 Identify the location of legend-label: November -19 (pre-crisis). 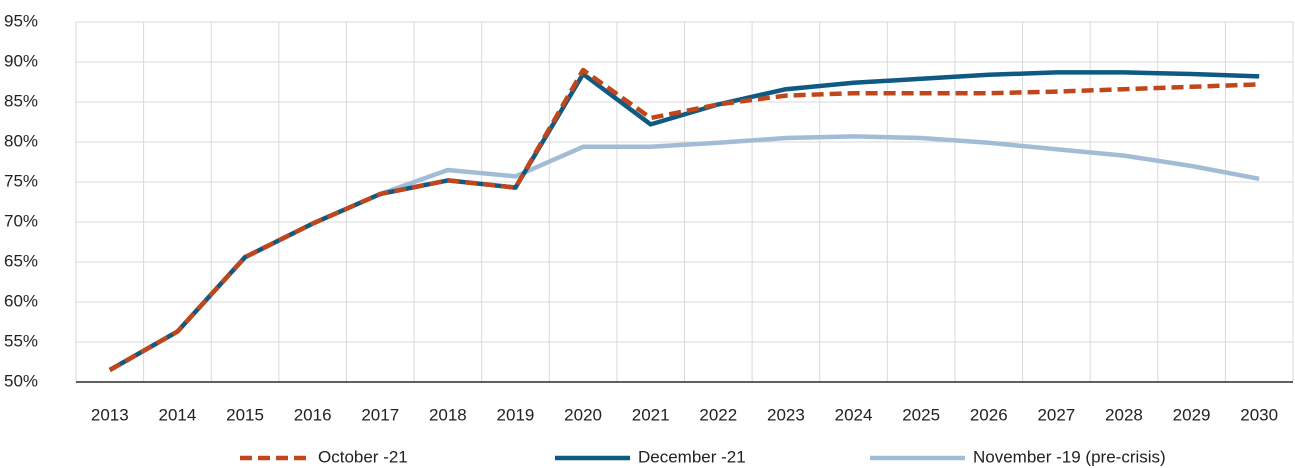
(1069, 456).